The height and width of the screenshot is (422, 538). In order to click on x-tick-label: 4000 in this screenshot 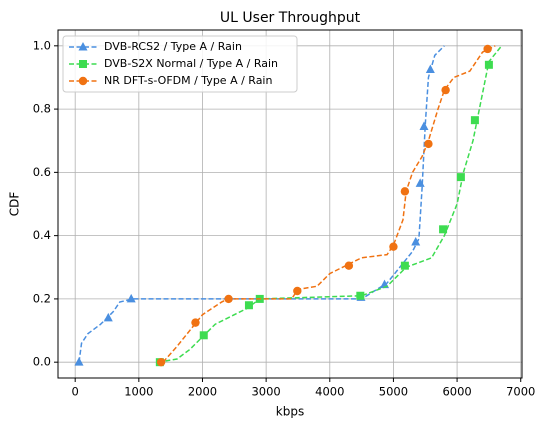, I will do `click(329, 392)`.